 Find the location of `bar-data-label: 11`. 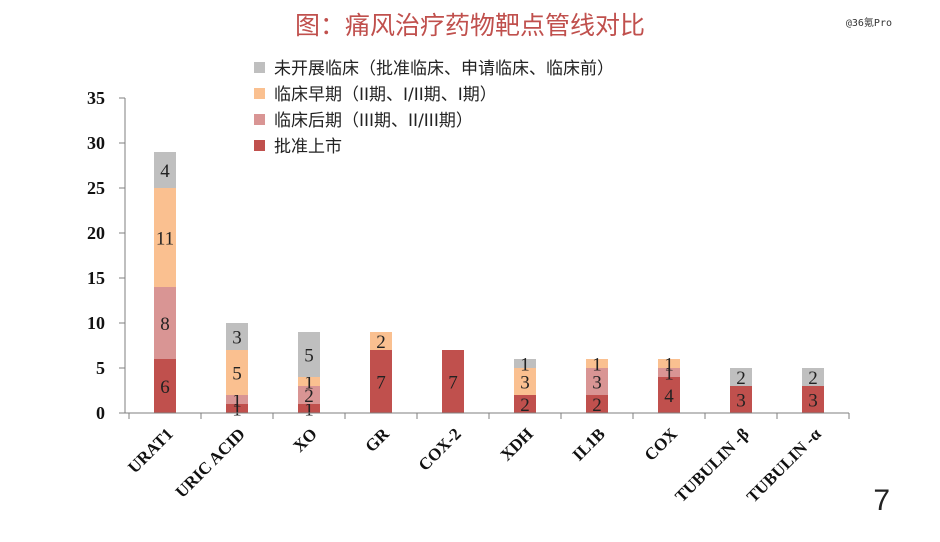

bar-data-label: 11 is located at coordinates (165, 239).